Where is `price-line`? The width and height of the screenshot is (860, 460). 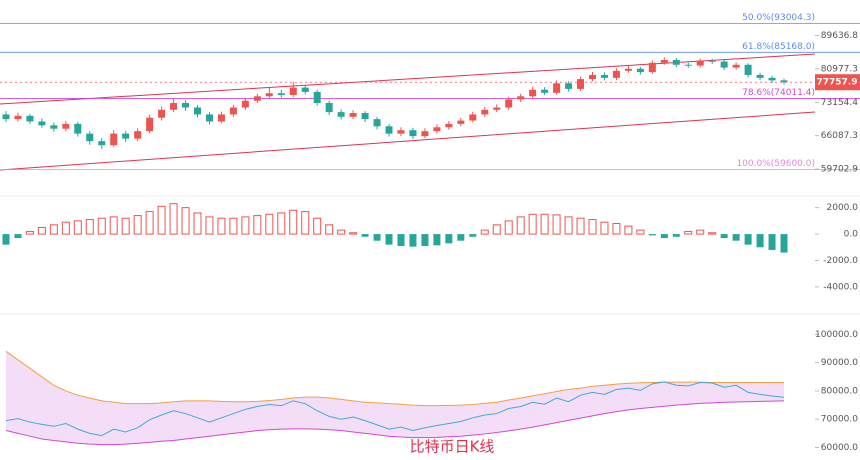 price-line is located at coordinates (395, 409).